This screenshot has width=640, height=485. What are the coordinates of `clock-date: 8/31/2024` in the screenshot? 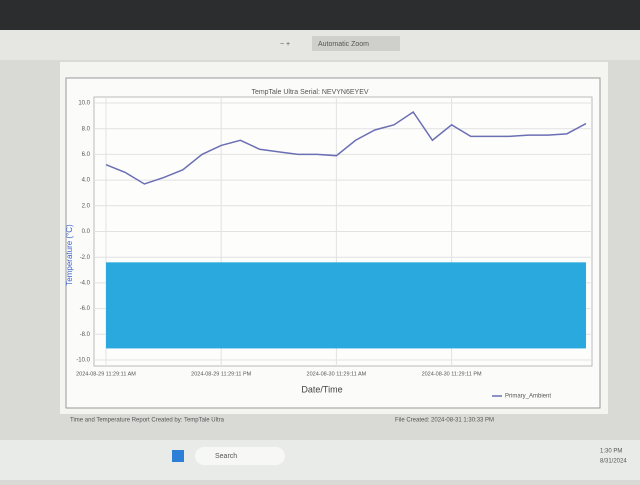 It's located at (613, 462).